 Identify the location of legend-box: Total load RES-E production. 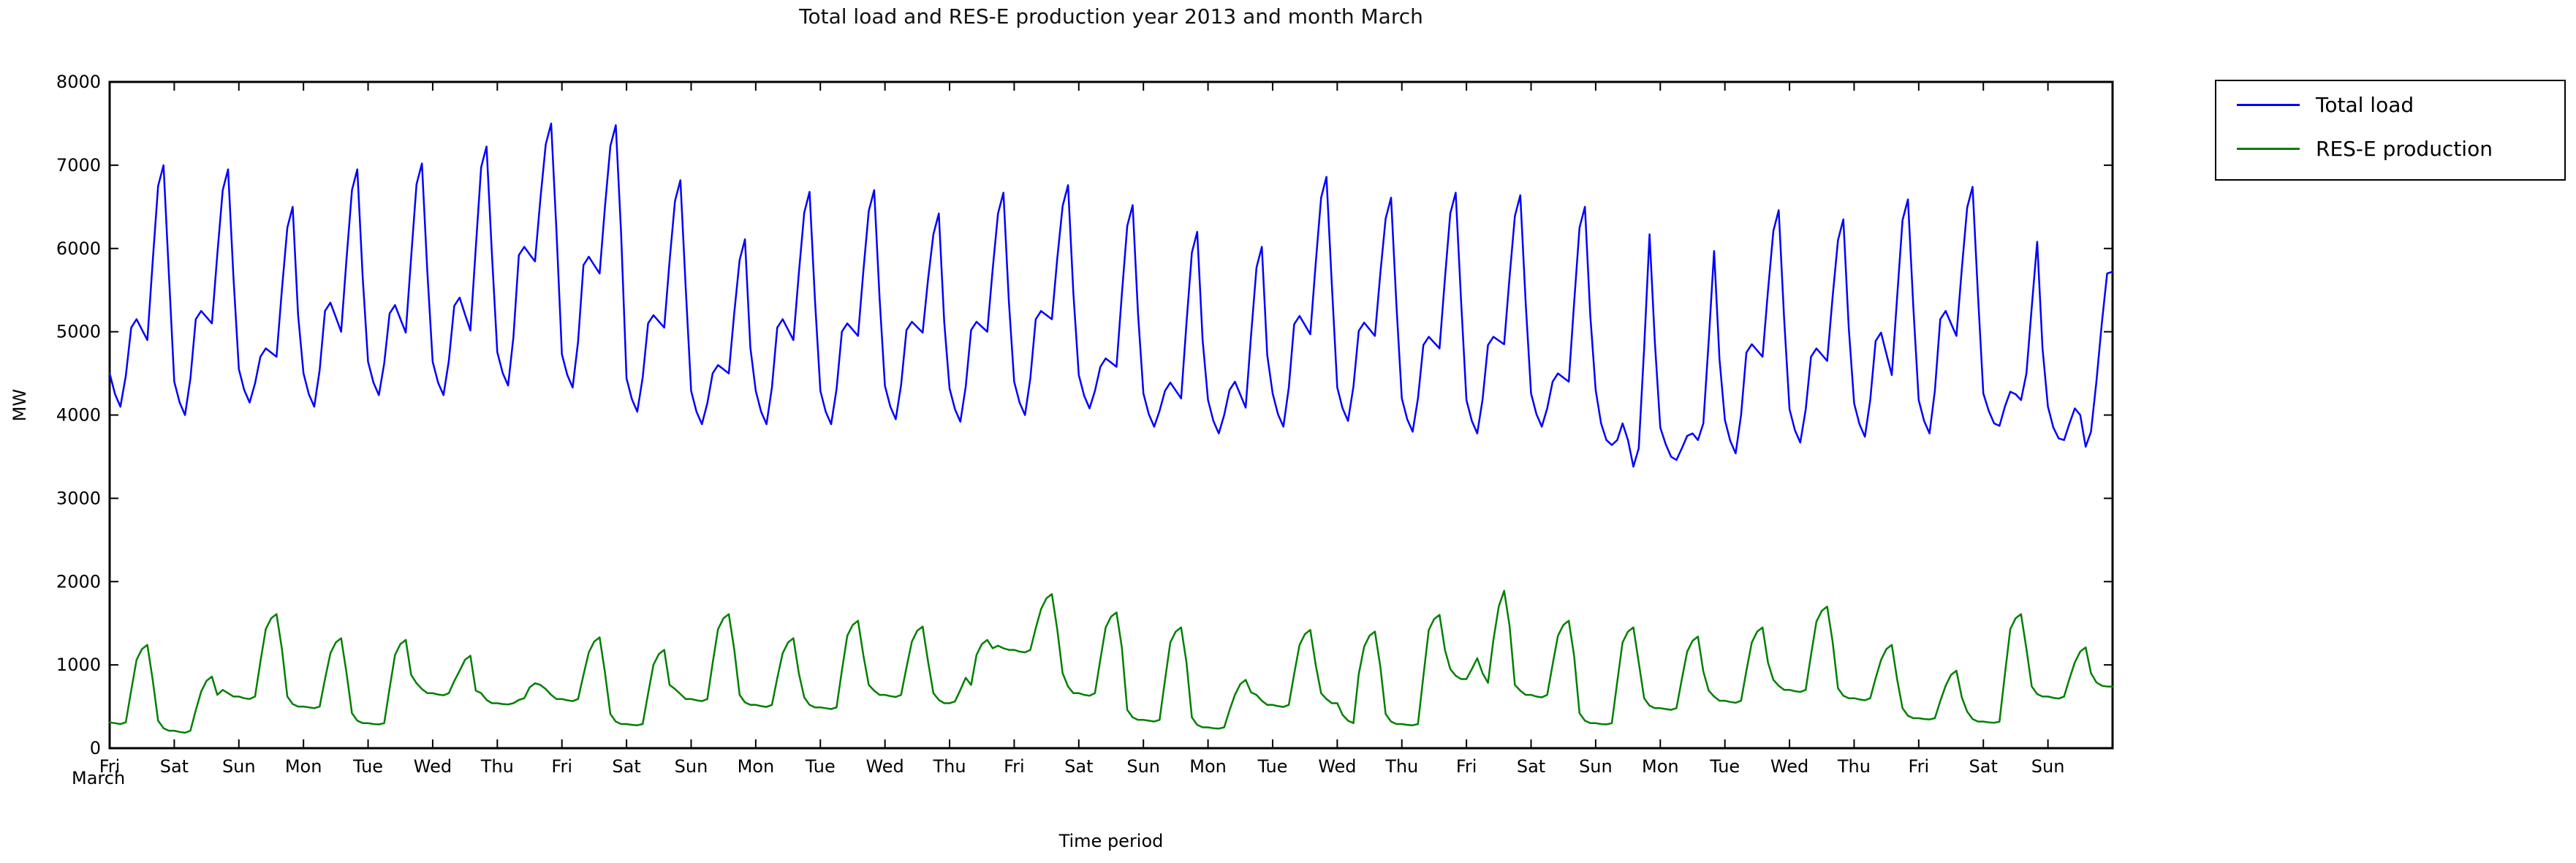
(2390, 130).